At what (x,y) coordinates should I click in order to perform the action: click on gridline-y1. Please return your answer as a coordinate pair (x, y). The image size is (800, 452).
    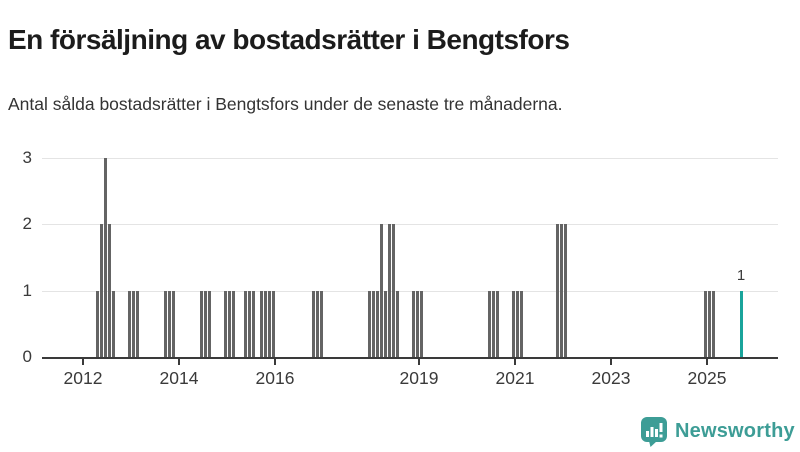
    Looking at the image, I should click on (410, 291).